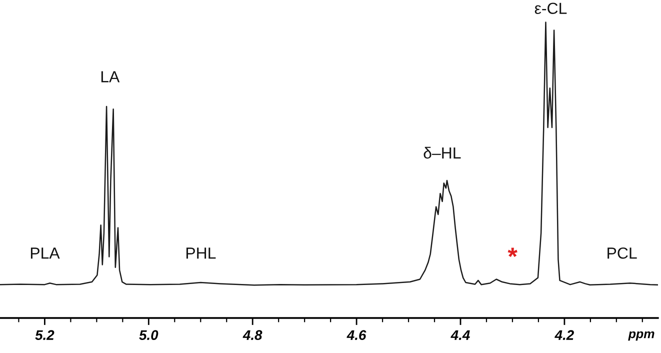  I want to click on x-axis-title: ppm, so click(641, 336).